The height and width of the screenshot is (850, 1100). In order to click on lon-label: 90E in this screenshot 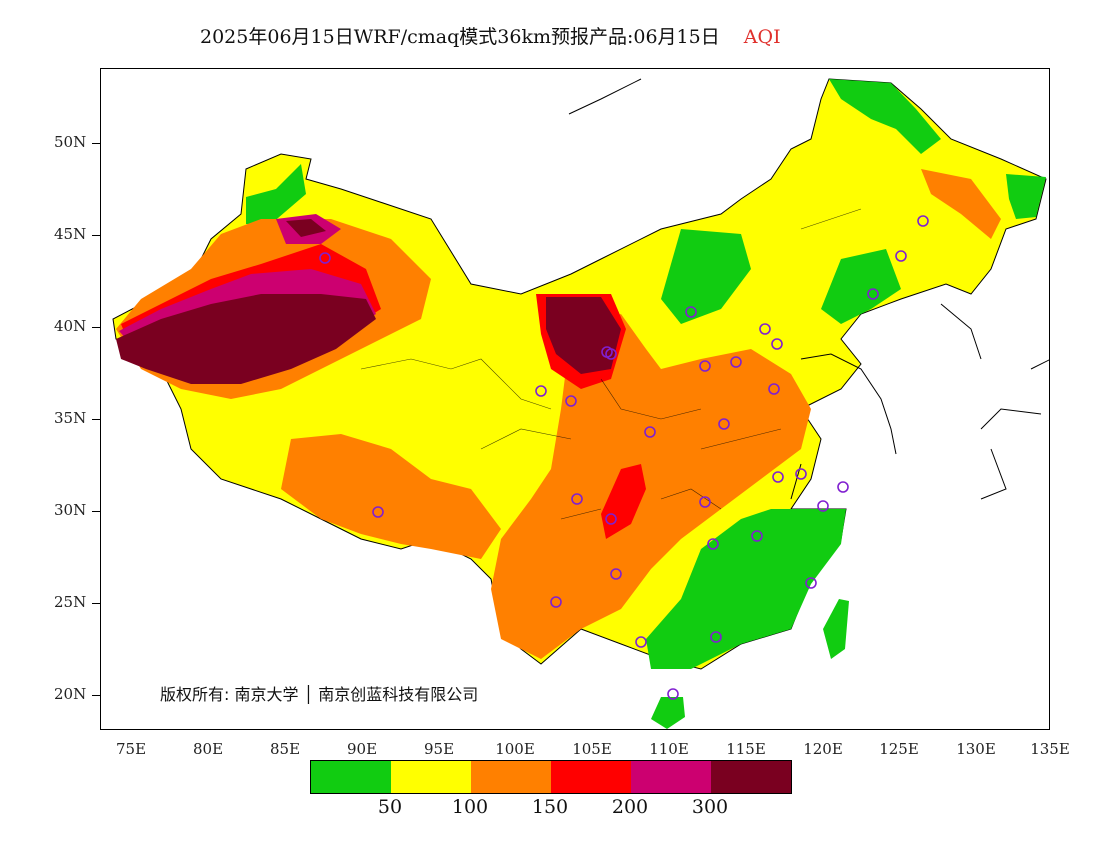, I will do `click(362, 749)`.